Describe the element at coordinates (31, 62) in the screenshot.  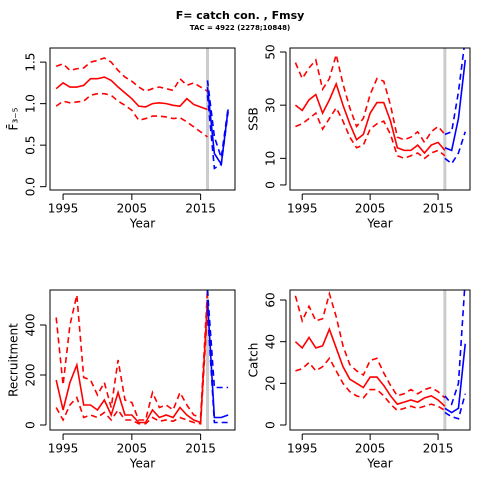
I see `y-tick-label: 1.5` at that location.